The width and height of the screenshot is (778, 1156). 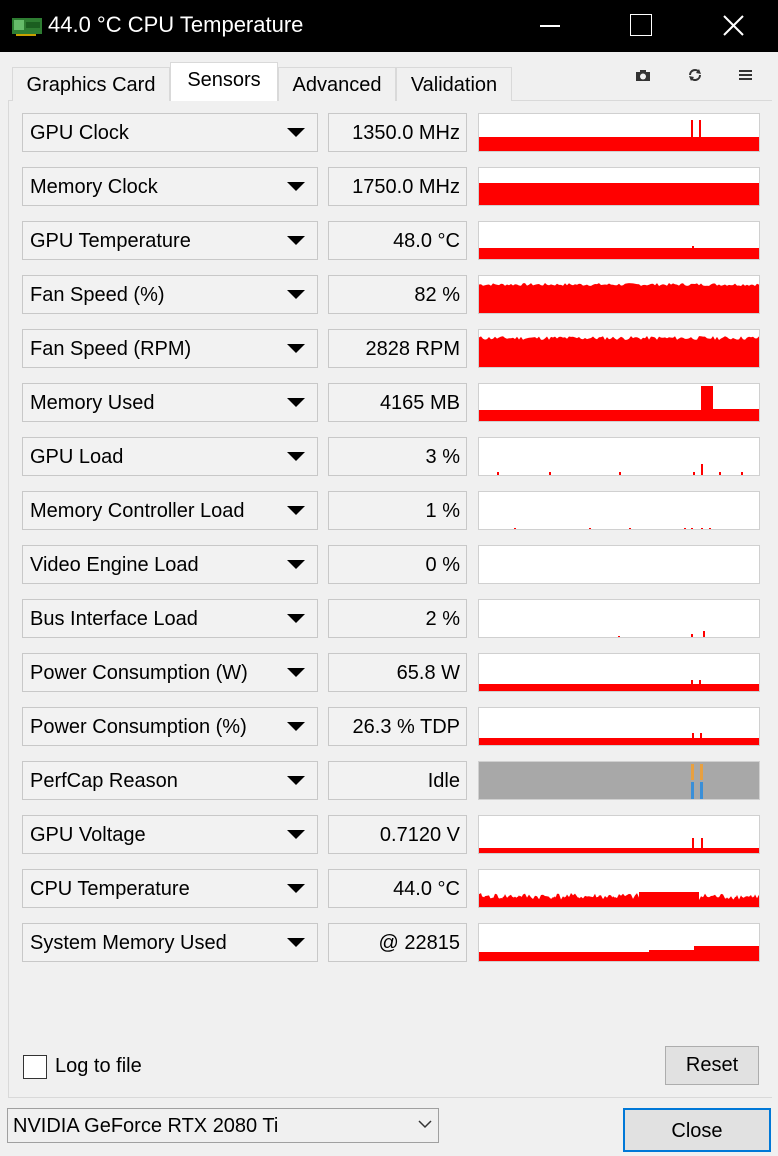 I want to click on sensor-row: Memory Clock 1750.0 MHz, so click(x=391, y=186).